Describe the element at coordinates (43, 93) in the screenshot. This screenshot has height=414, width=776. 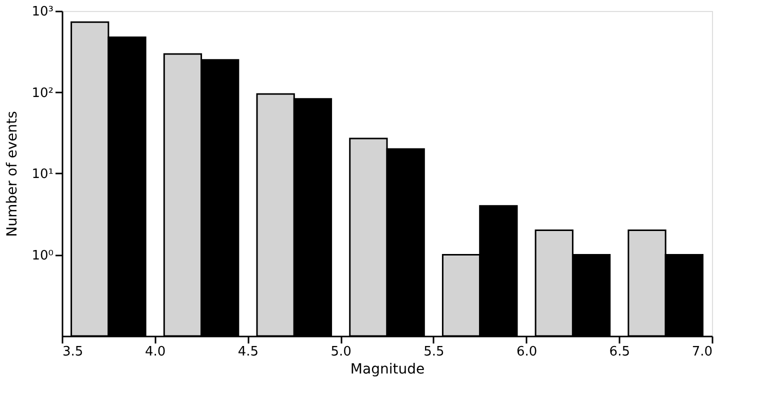
I see `y-tick-label: 10²` at that location.